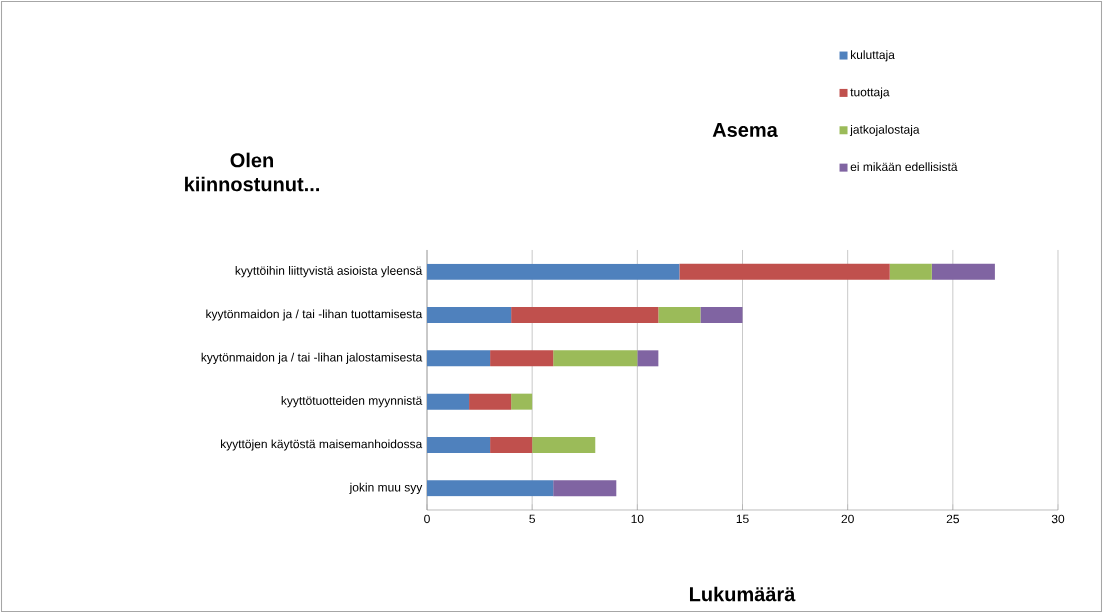  Describe the element at coordinates (322, 445) in the screenshot. I see `y-tick-label: kyyttöjen käytöstä maisemanhoidossa` at that location.